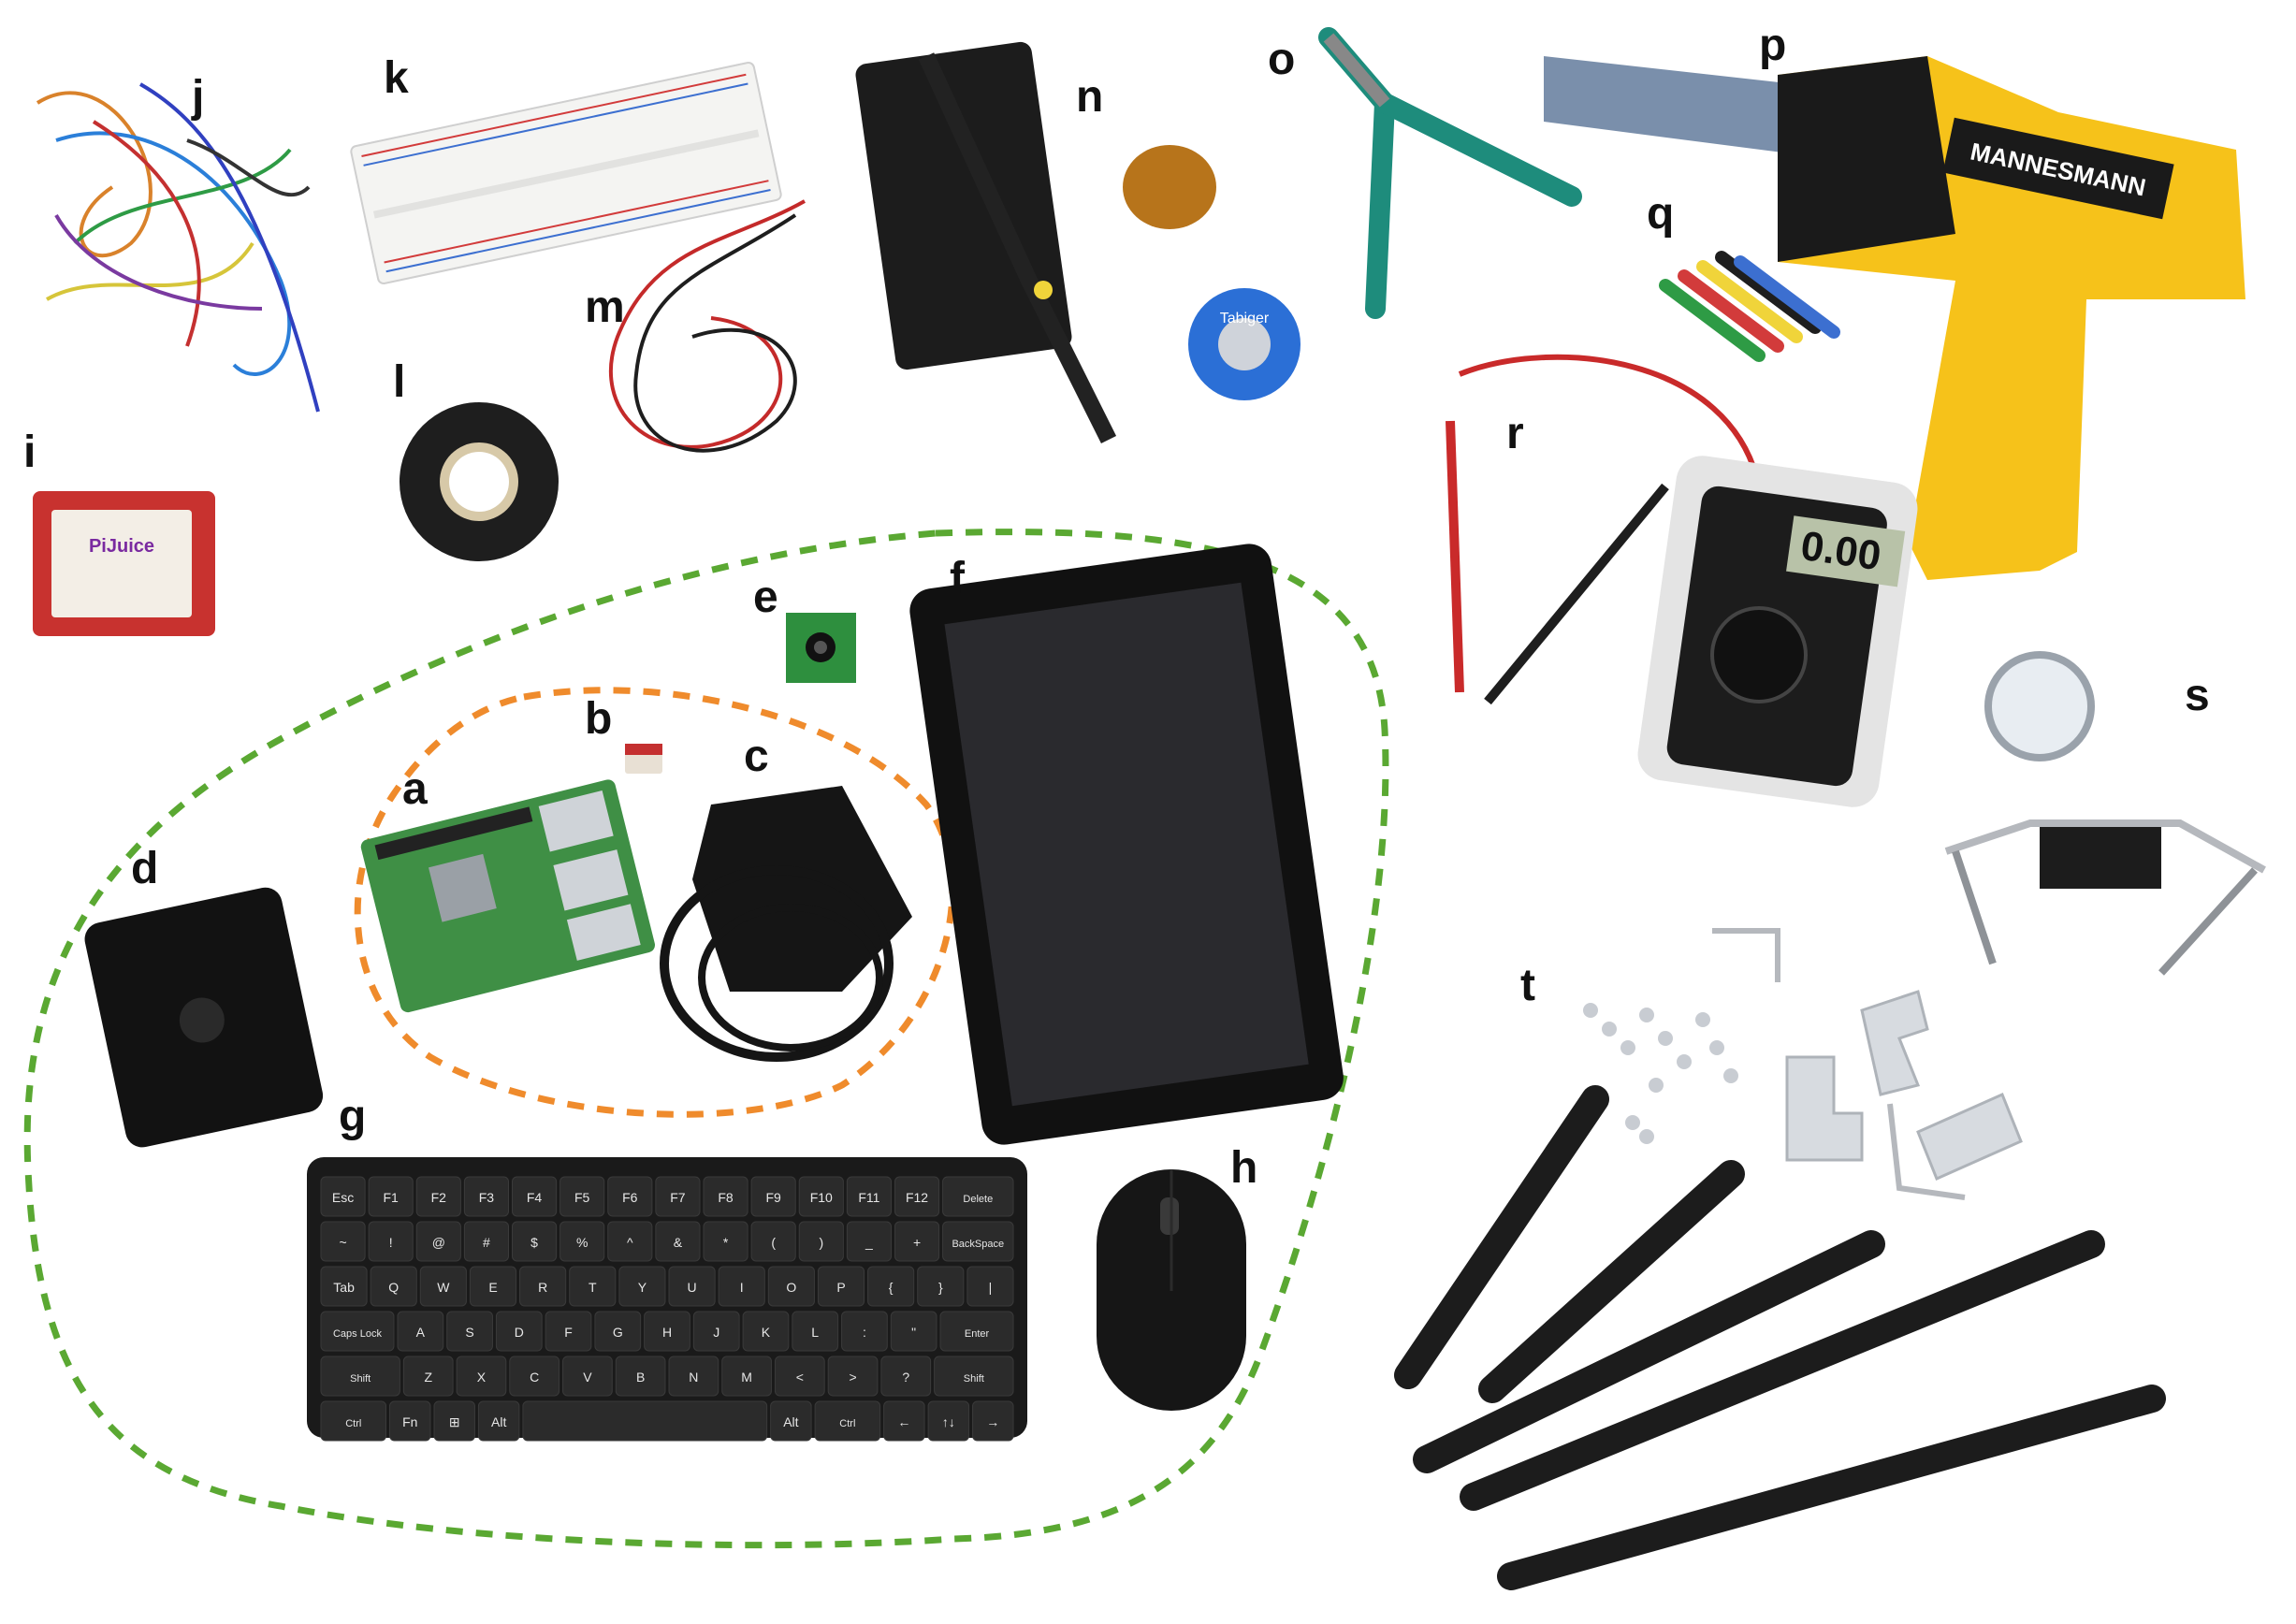  What do you see at coordinates (991, 1287) in the screenshot?
I see `keyboard-key-label: |` at bounding box center [991, 1287].